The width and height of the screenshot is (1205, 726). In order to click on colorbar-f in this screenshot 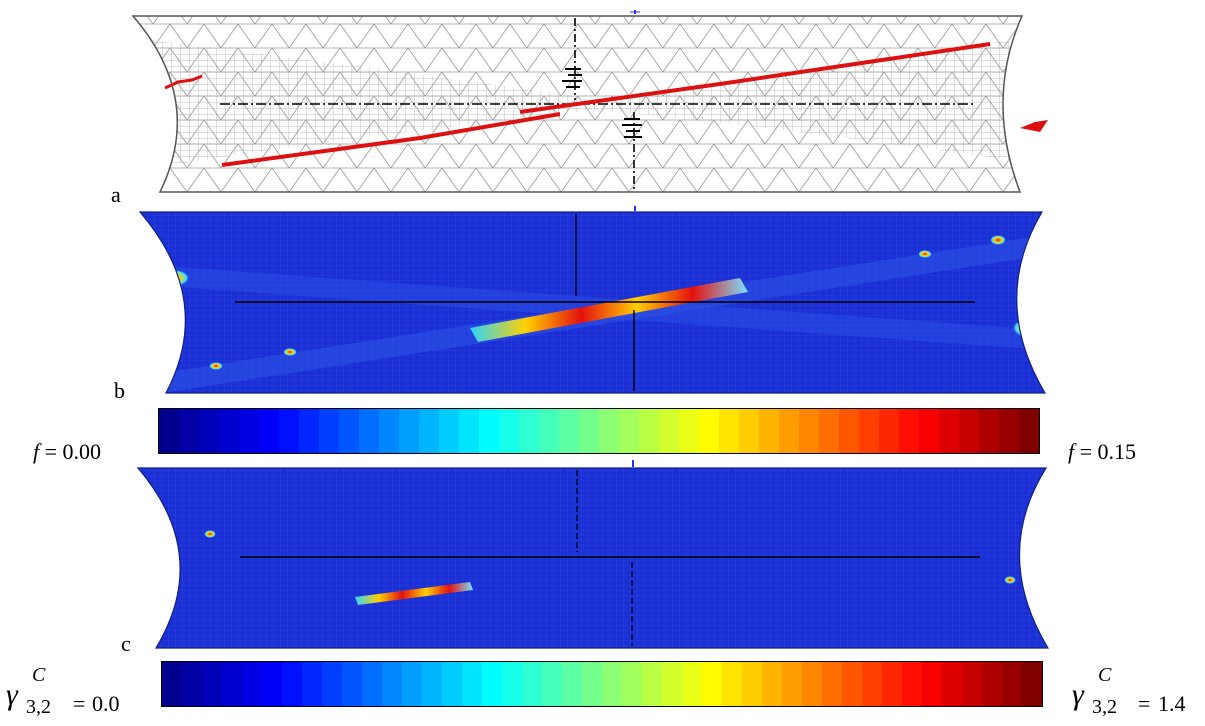, I will do `click(599, 431)`.